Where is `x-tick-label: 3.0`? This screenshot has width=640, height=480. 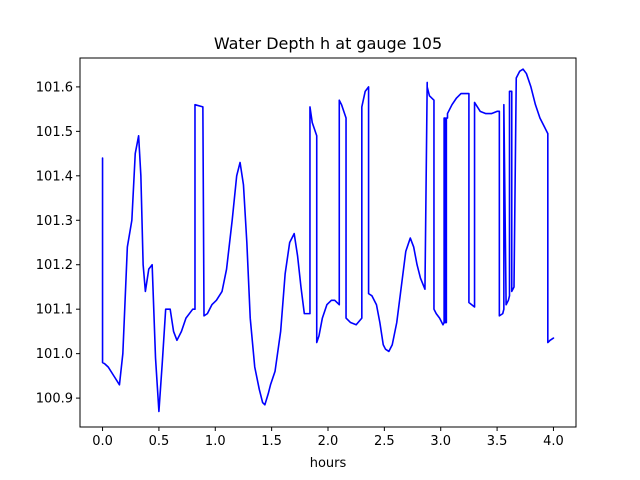
x-tick-label: 3.0 is located at coordinates (440, 441).